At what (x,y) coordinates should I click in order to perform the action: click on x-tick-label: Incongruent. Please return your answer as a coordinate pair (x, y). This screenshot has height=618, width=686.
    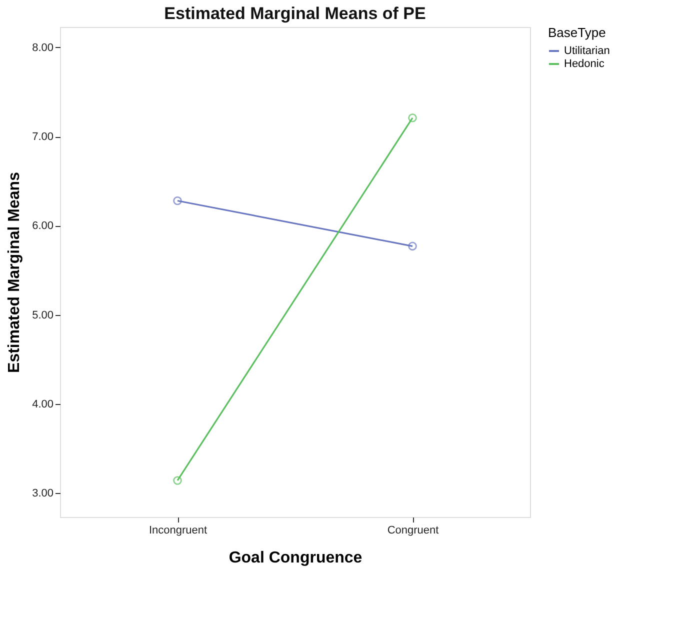
    Looking at the image, I should click on (178, 530).